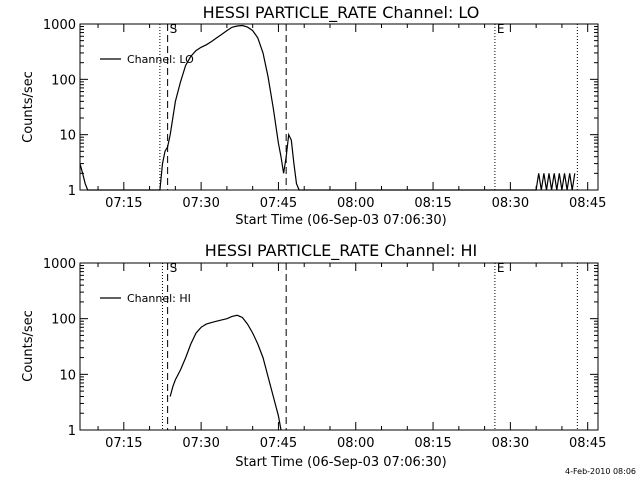 This screenshot has width=640, height=480. I want to click on series-line, so click(225, 372).